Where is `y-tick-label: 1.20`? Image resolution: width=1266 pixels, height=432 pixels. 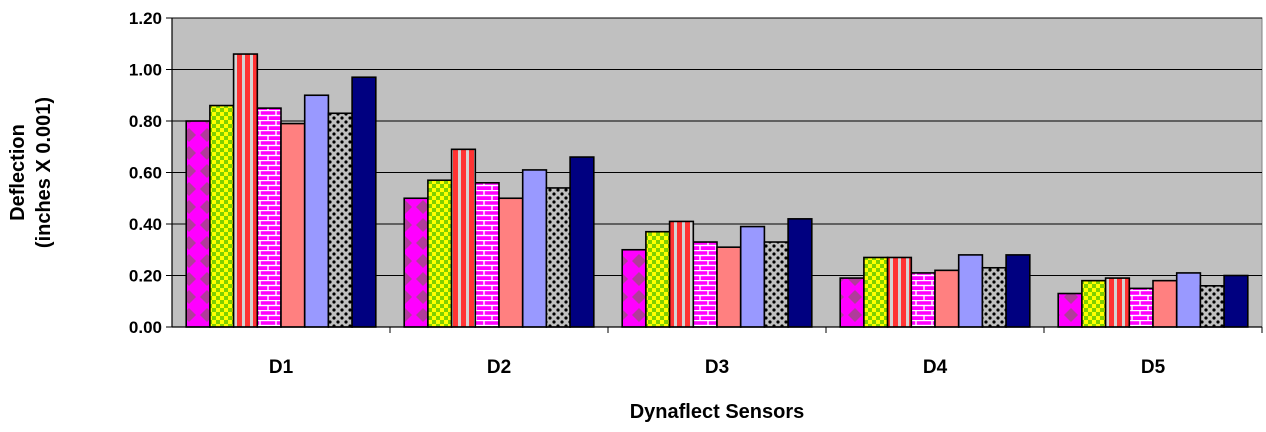 y-tick-label: 1.20 is located at coordinates (145, 18).